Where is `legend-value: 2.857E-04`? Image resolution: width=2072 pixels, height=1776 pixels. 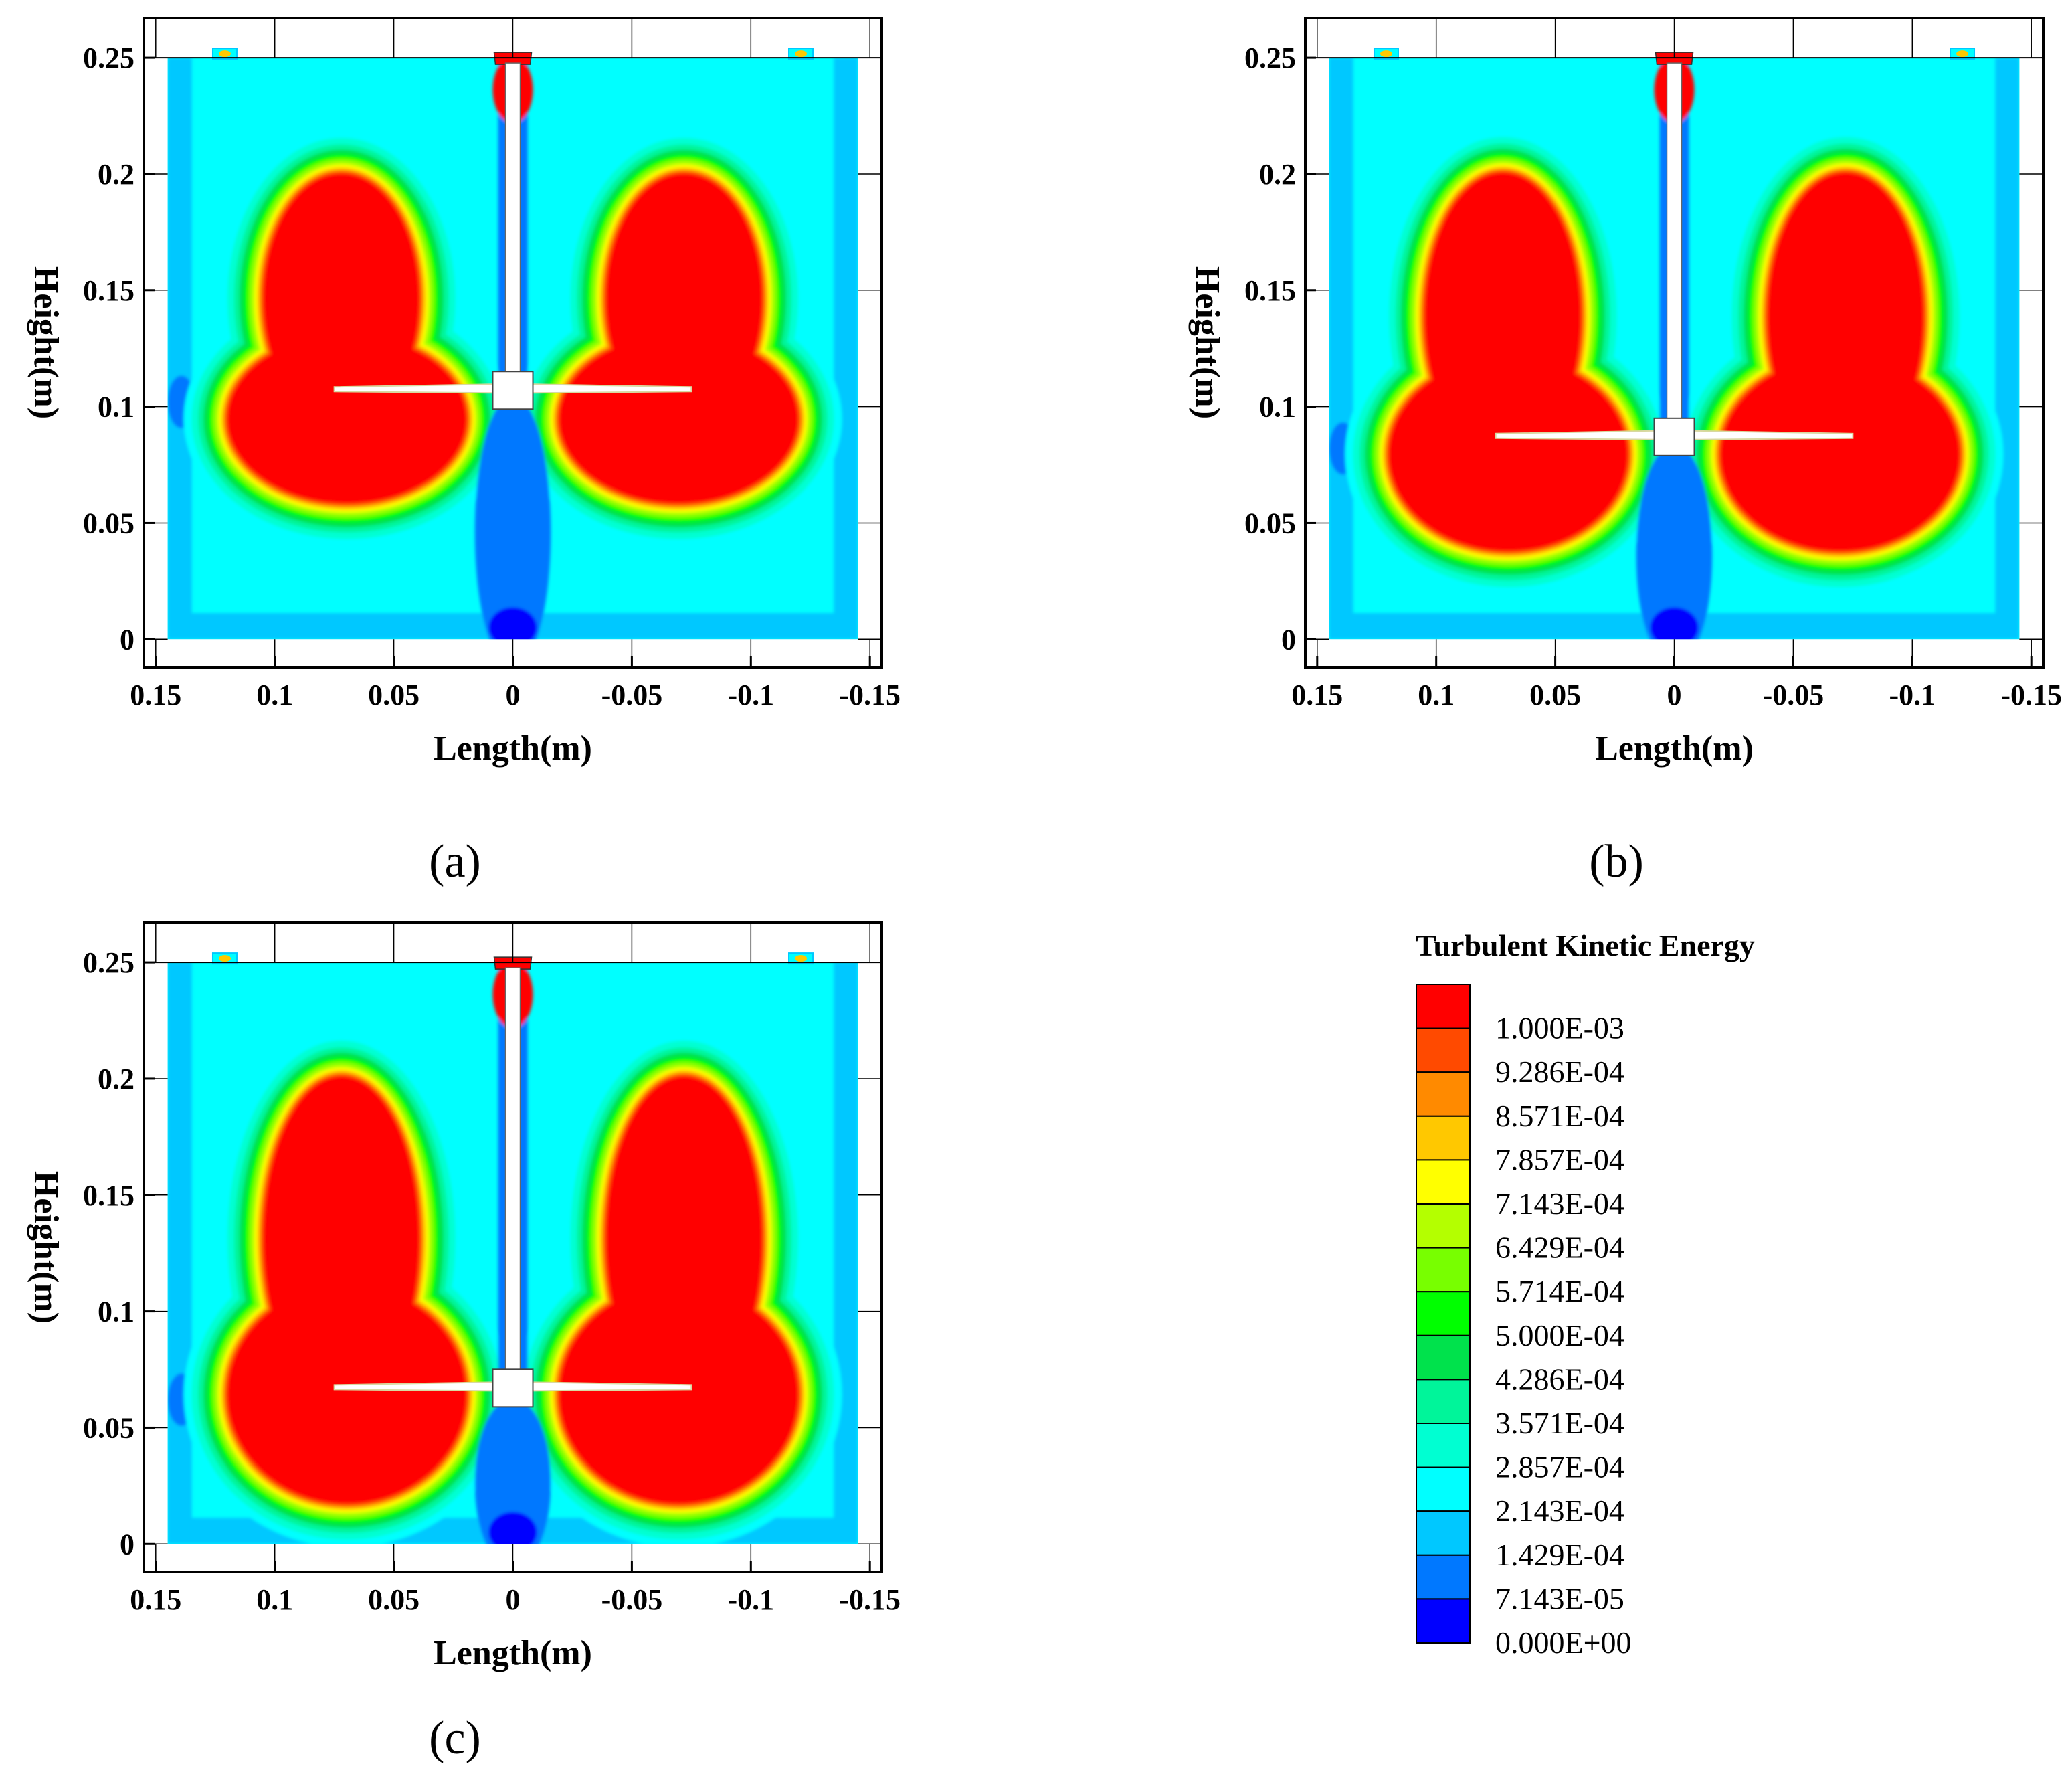 legend-value: 2.857E-04 is located at coordinates (1559, 1467).